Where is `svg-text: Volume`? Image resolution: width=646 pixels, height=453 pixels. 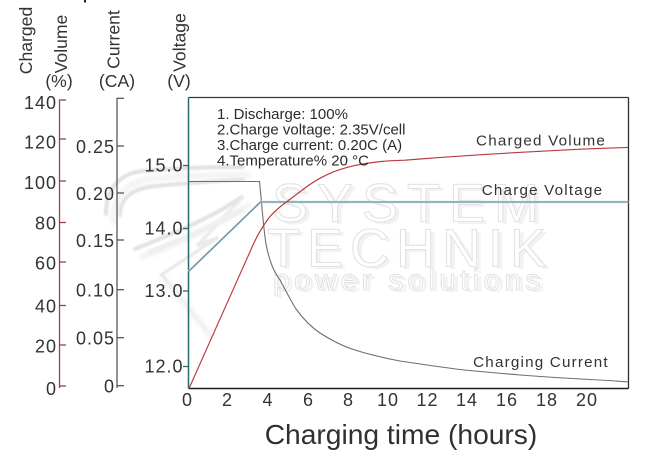 svg-text: Volume is located at coordinates (61, 44).